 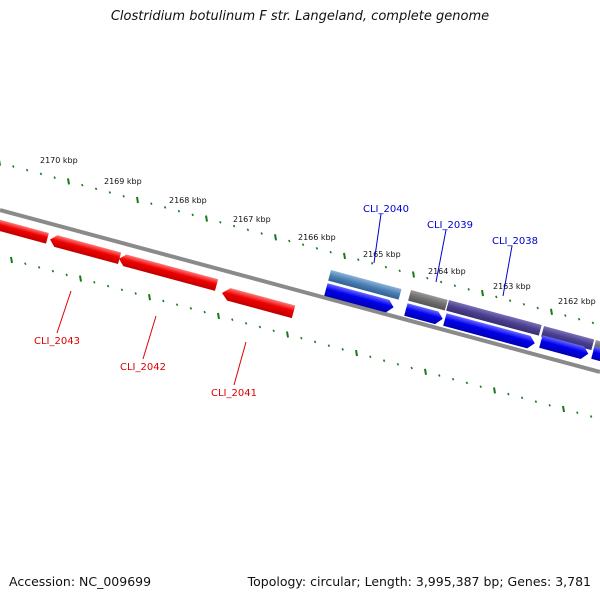 I want to click on gene-cli-2042-part-a, so click(x=85, y=249).